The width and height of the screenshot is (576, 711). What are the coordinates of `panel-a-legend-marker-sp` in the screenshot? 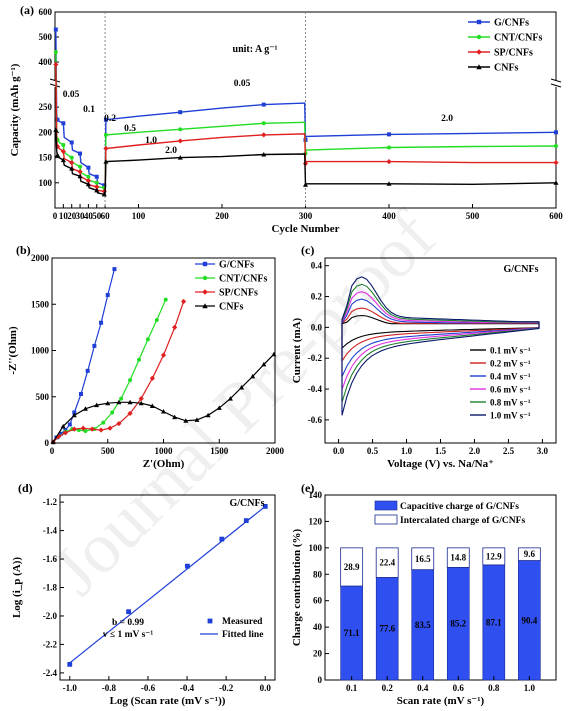 It's located at (479, 52).